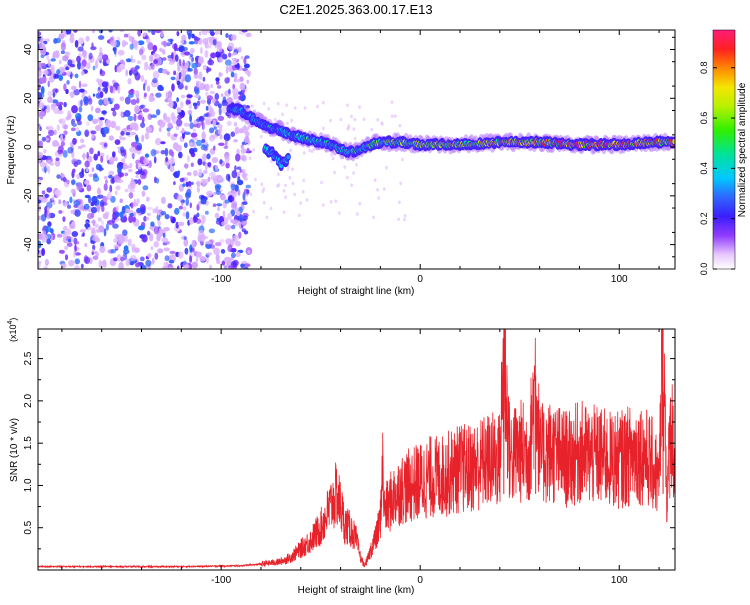 The width and height of the screenshot is (750, 605). Describe the element at coordinates (28, 98) in the screenshot. I see `spectrogram-y-tick-label: 20` at that location.